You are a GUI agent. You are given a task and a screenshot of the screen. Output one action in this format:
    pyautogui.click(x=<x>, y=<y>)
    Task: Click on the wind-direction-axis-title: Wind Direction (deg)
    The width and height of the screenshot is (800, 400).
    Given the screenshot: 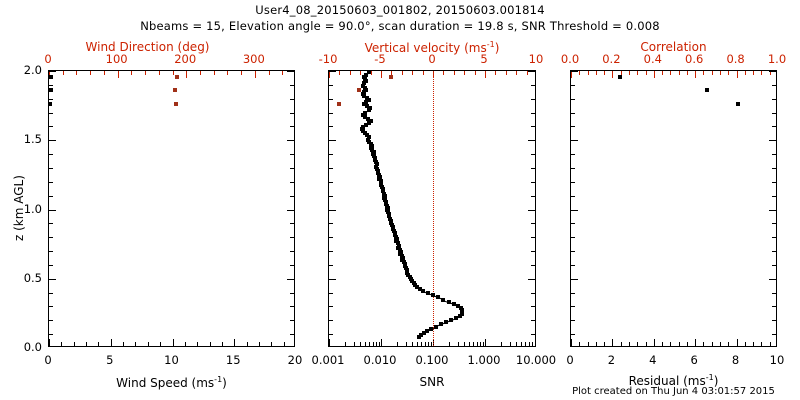 What is the action you would take?
    pyautogui.click(x=147, y=47)
    